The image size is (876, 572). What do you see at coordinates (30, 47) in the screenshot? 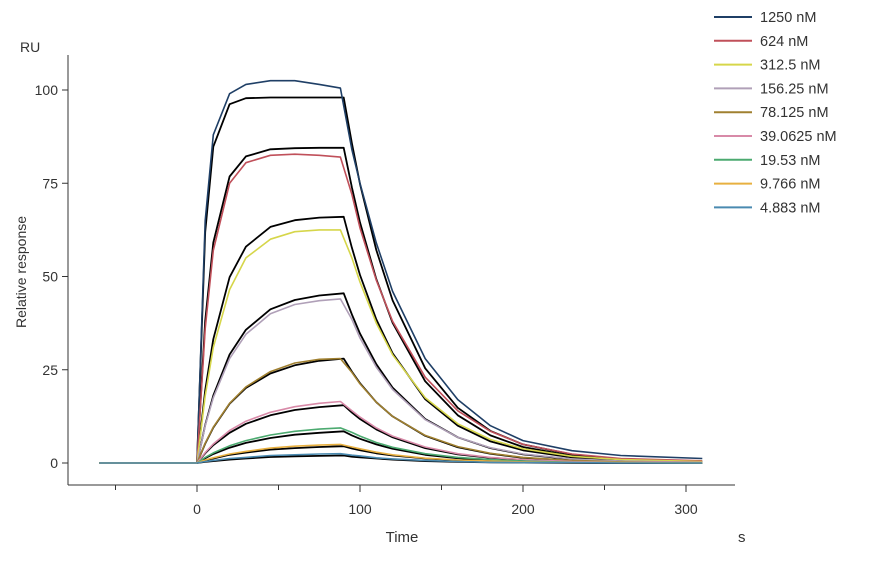
I see `y-unit-label: RU` at bounding box center [30, 47].